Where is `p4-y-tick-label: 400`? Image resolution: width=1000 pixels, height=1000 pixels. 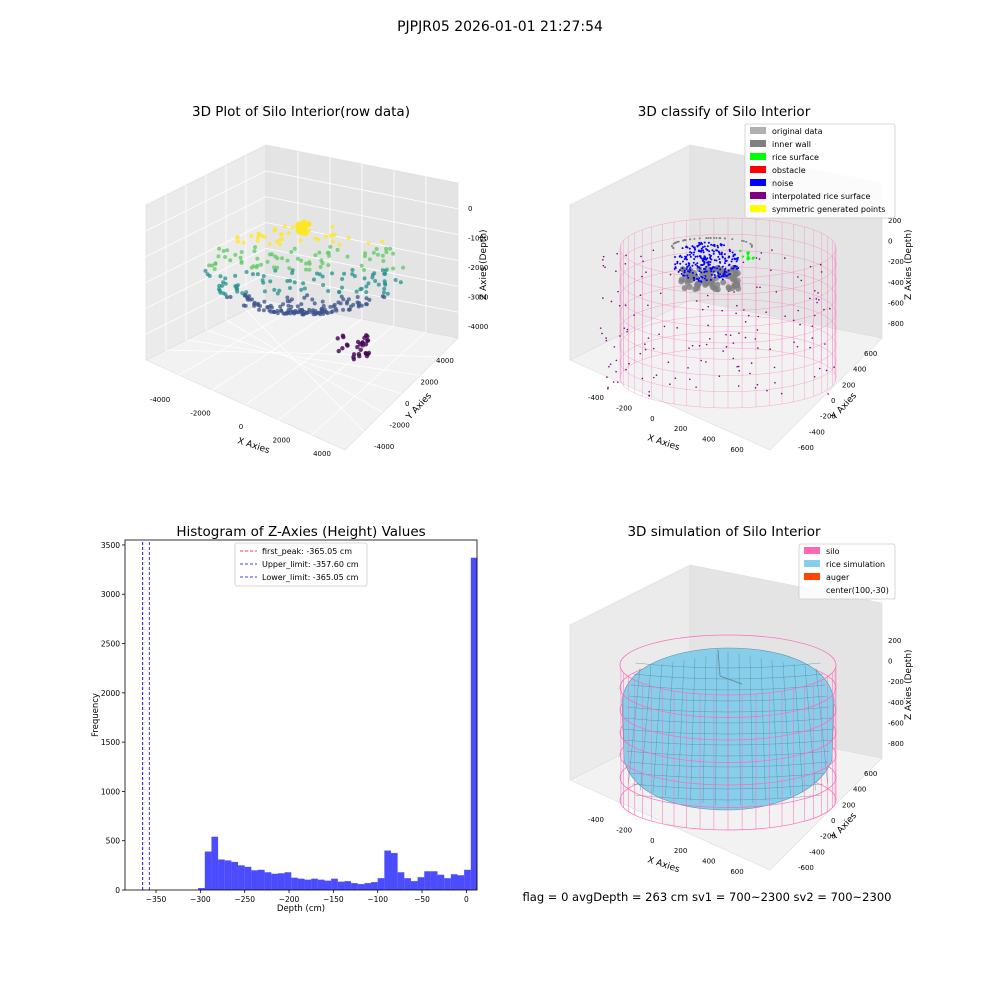
p4-y-tick-label: 400 is located at coordinates (859, 790).